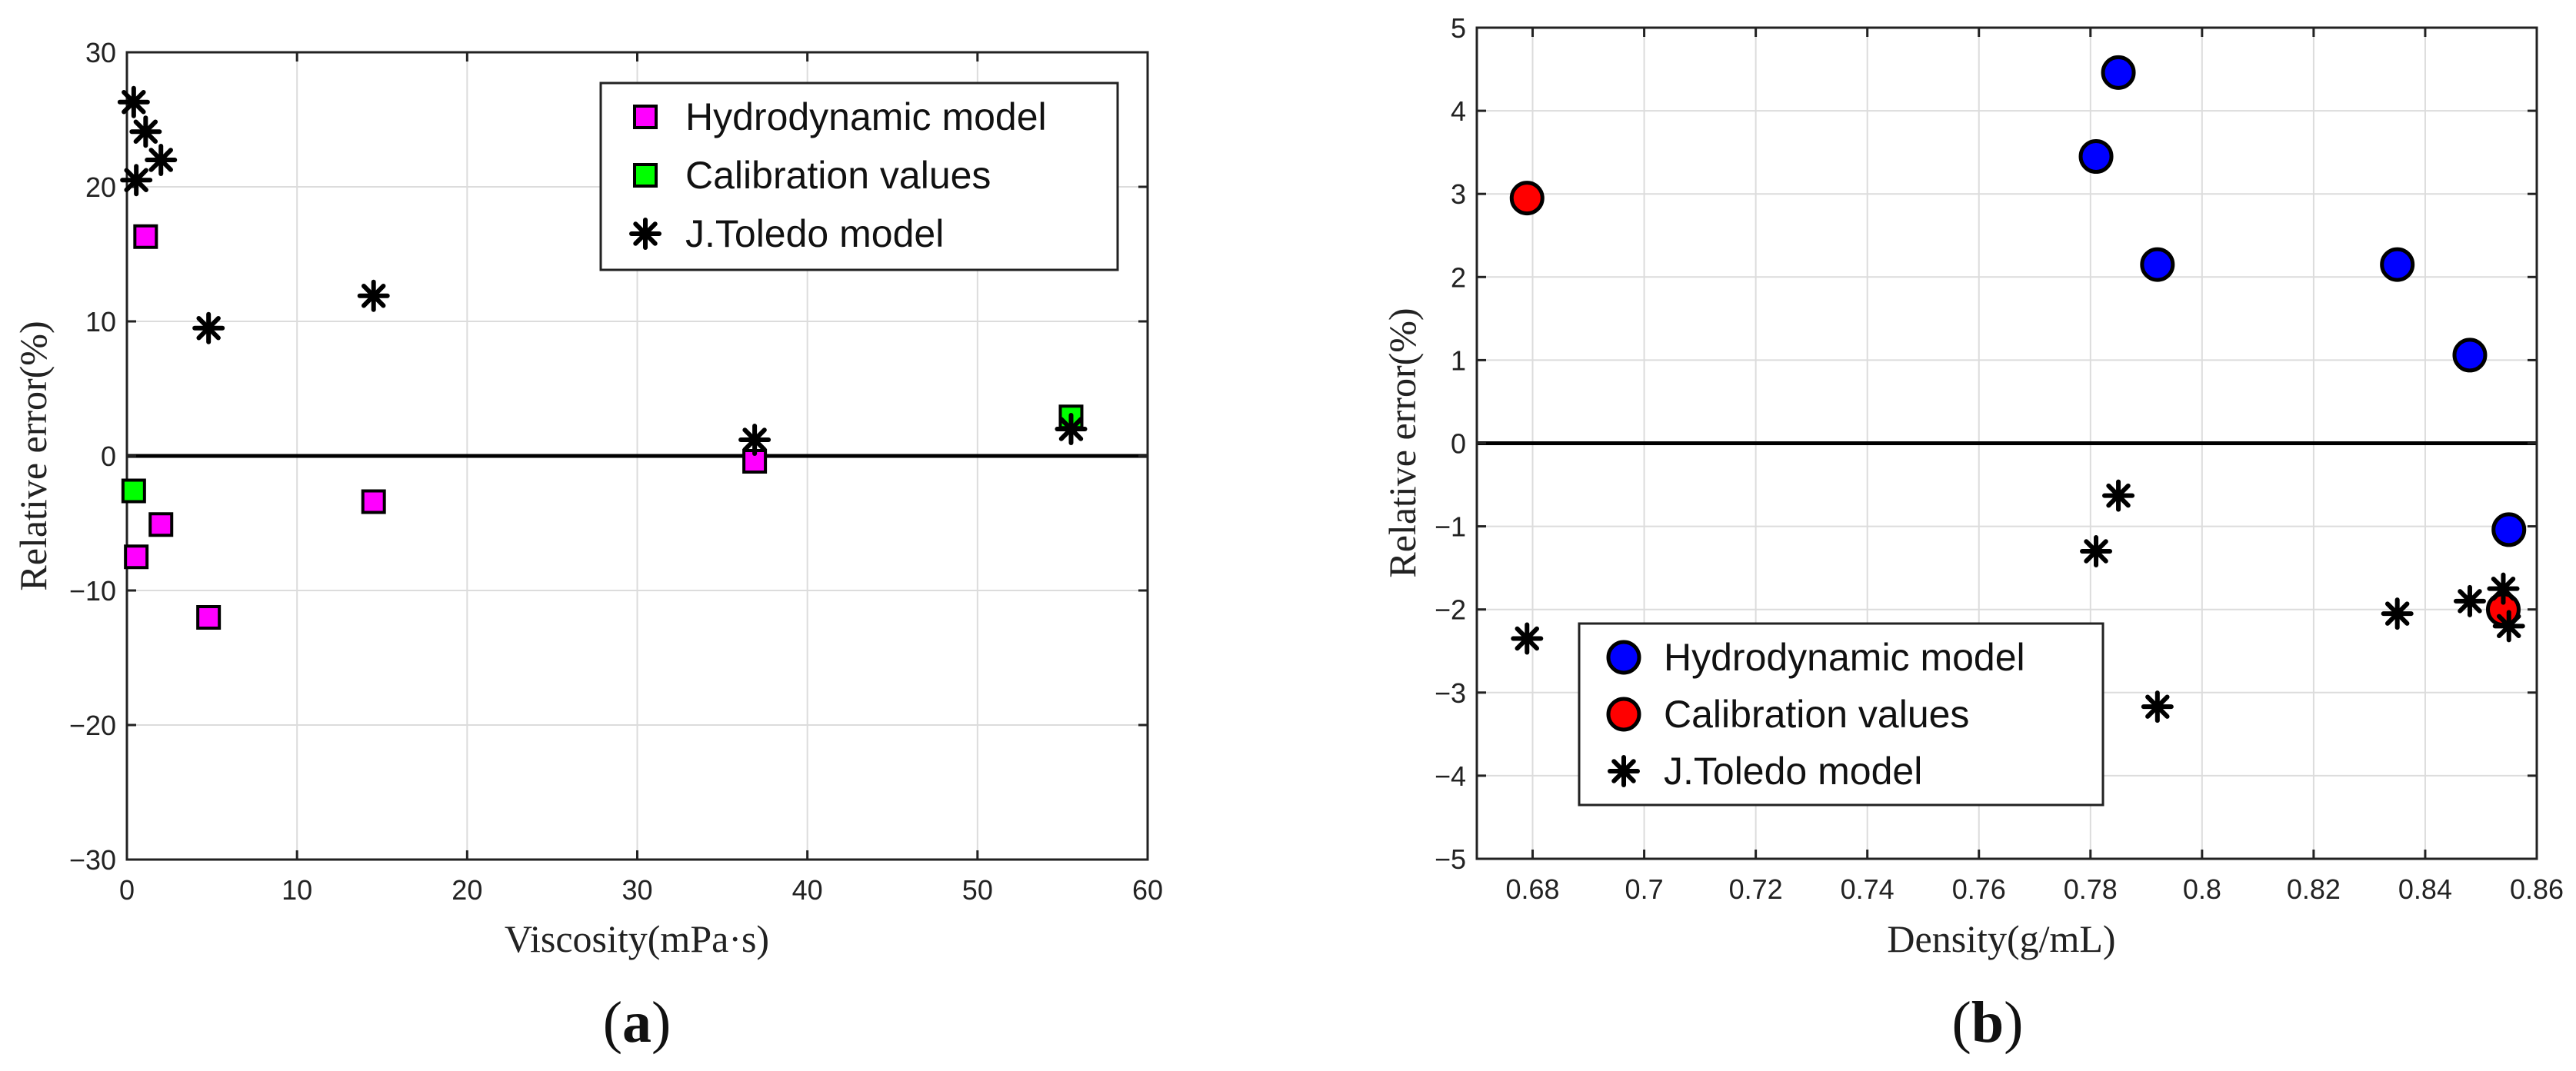 The width and height of the screenshot is (2576, 1071). Describe the element at coordinates (977, 890) in the screenshot. I see `panel-a-x-tick-label: 50` at that location.